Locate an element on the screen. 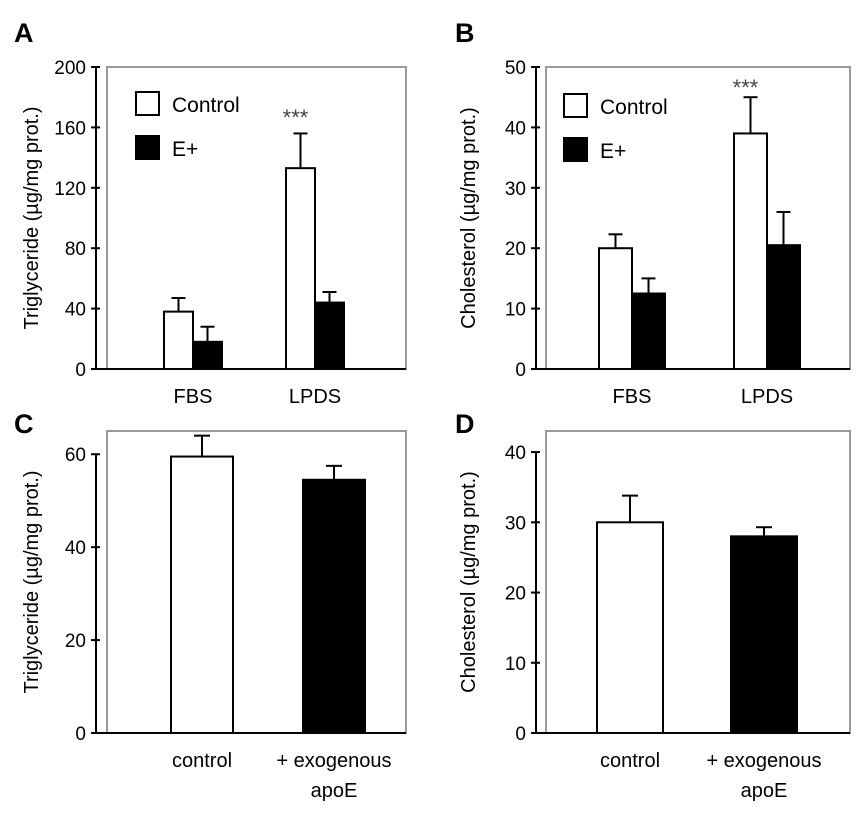 This screenshot has width=864, height=819. y-tick-label: 80 is located at coordinates (75, 249).